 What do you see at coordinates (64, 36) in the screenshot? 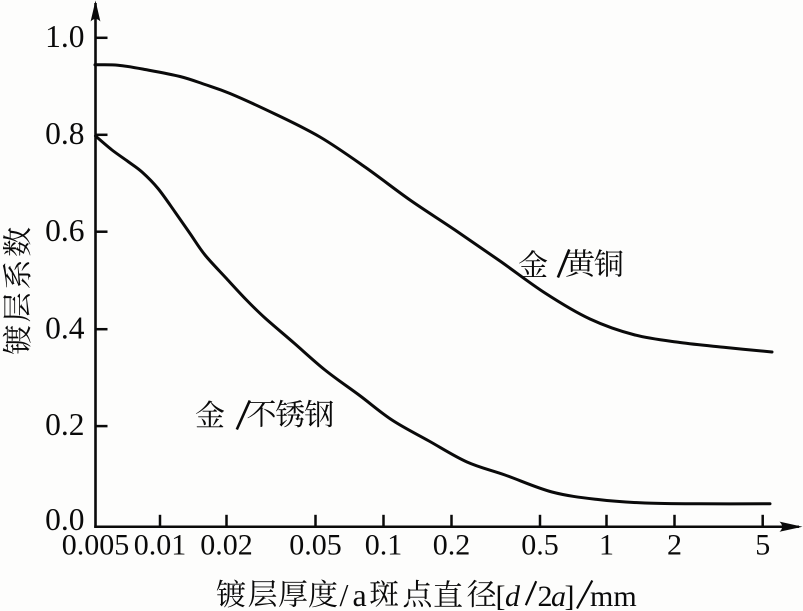
I see `svg-text: 1.0` at bounding box center [64, 36].